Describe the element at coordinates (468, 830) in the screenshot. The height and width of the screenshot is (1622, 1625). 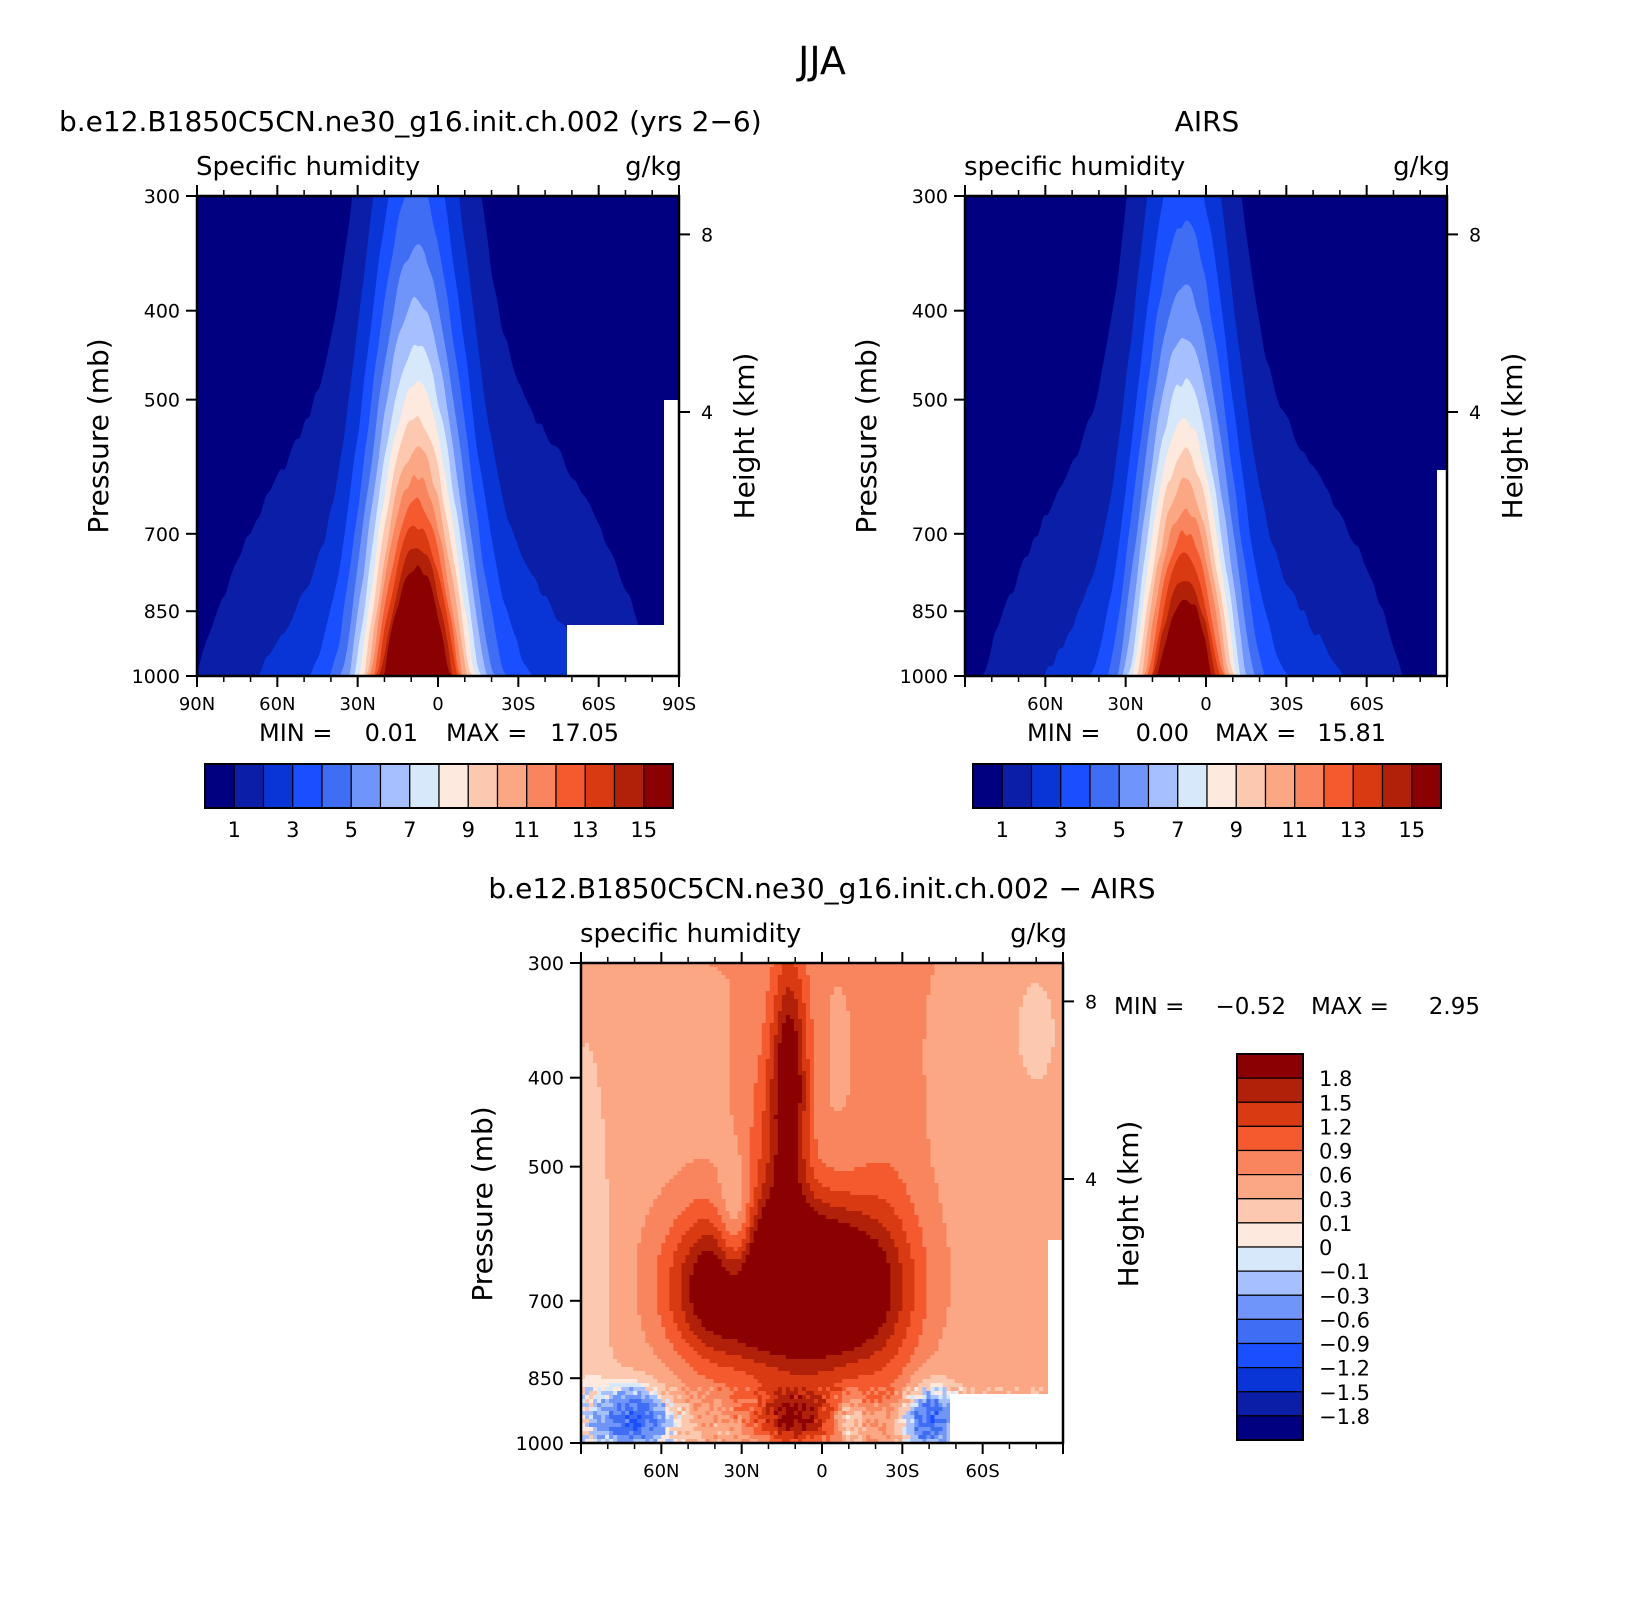
I see `colorbar-label: 9` at that location.